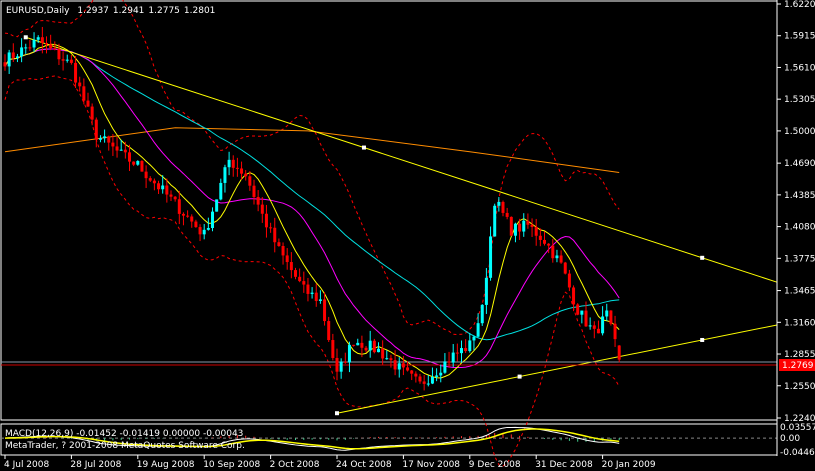 Image resolution: width=815 pixels, height=471 pixels. What do you see at coordinates (312, 150) in the screenshot?
I see `long-ma-line` at bounding box center [312, 150].